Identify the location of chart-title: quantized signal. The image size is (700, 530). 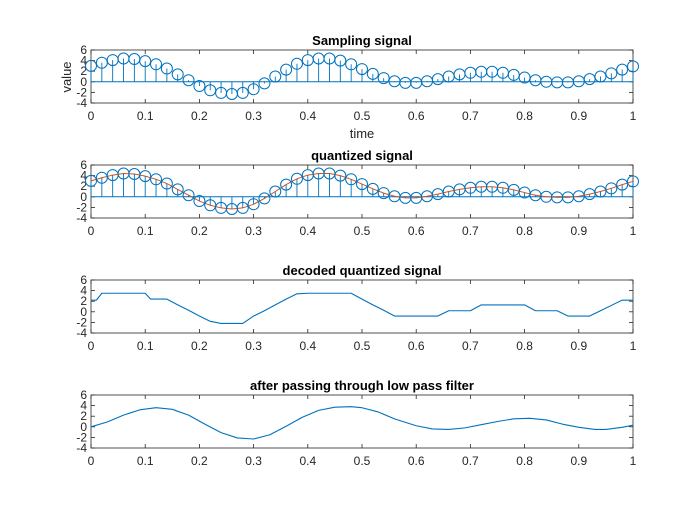
(362, 155).